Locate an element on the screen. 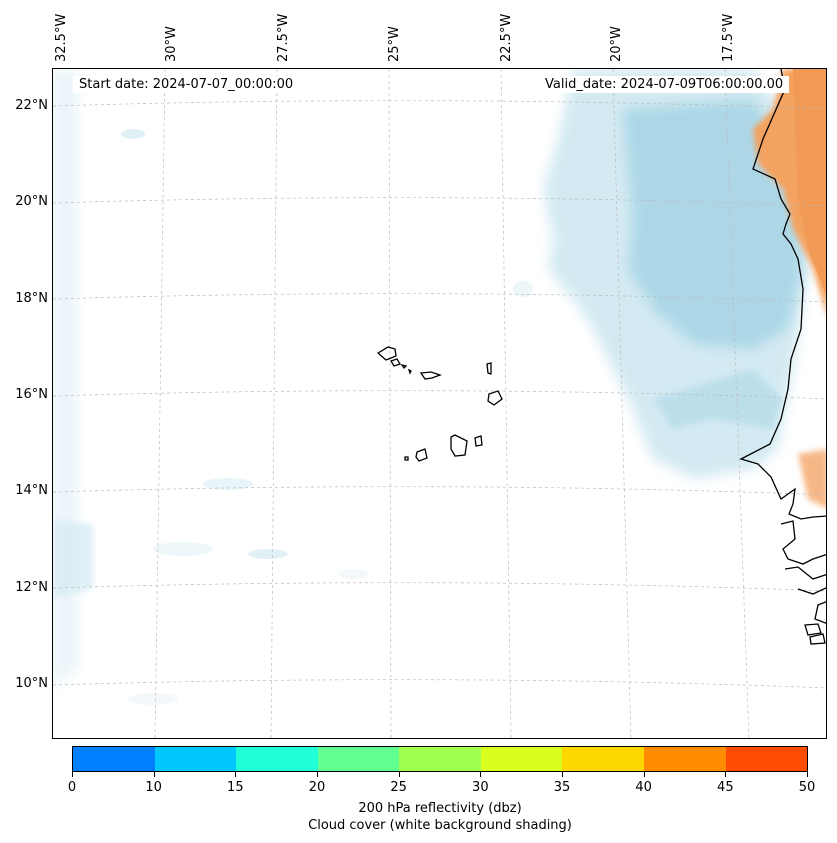  colorbar-label-reflectivity: 200 hPa reflectivity (dbz) is located at coordinates (440, 808).